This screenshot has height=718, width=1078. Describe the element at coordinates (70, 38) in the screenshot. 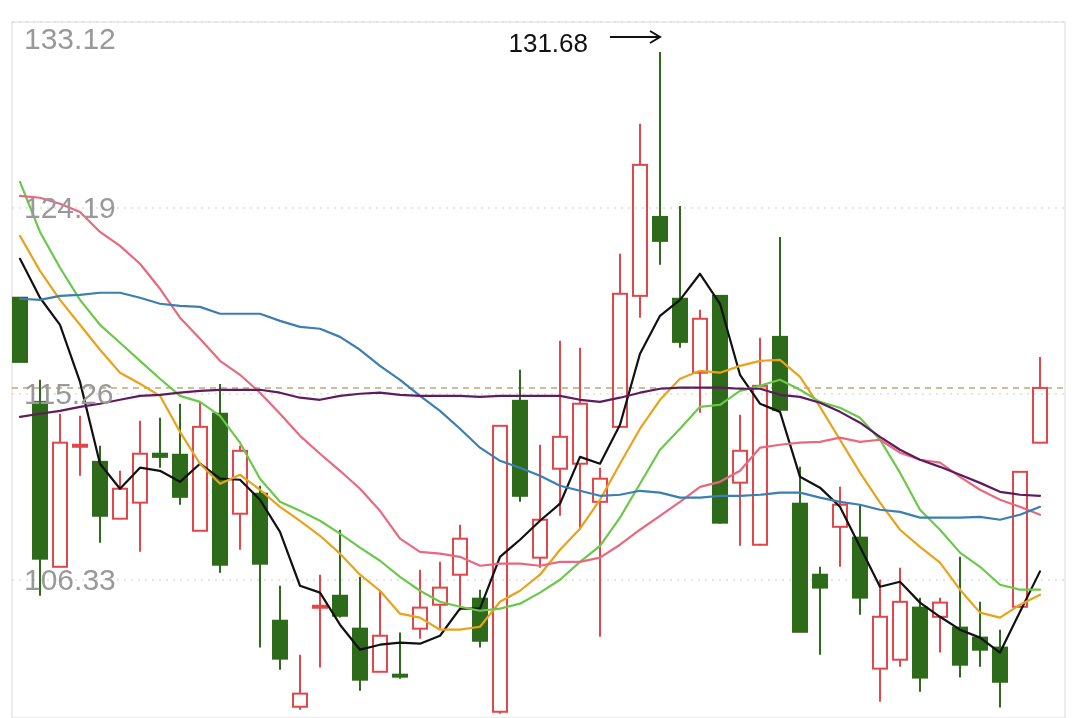

I see `y-tick-label: 133.12` at that location.